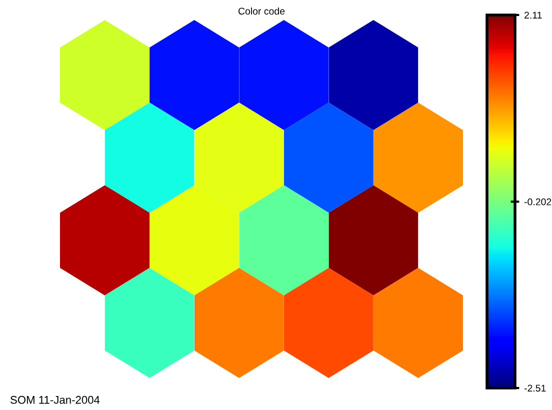 Image resolution: width=552 pixels, height=410 pixels. Describe the element at coordinates (533, 15) in the screenshot. I see `color-bar-label: 2.11` at that location.